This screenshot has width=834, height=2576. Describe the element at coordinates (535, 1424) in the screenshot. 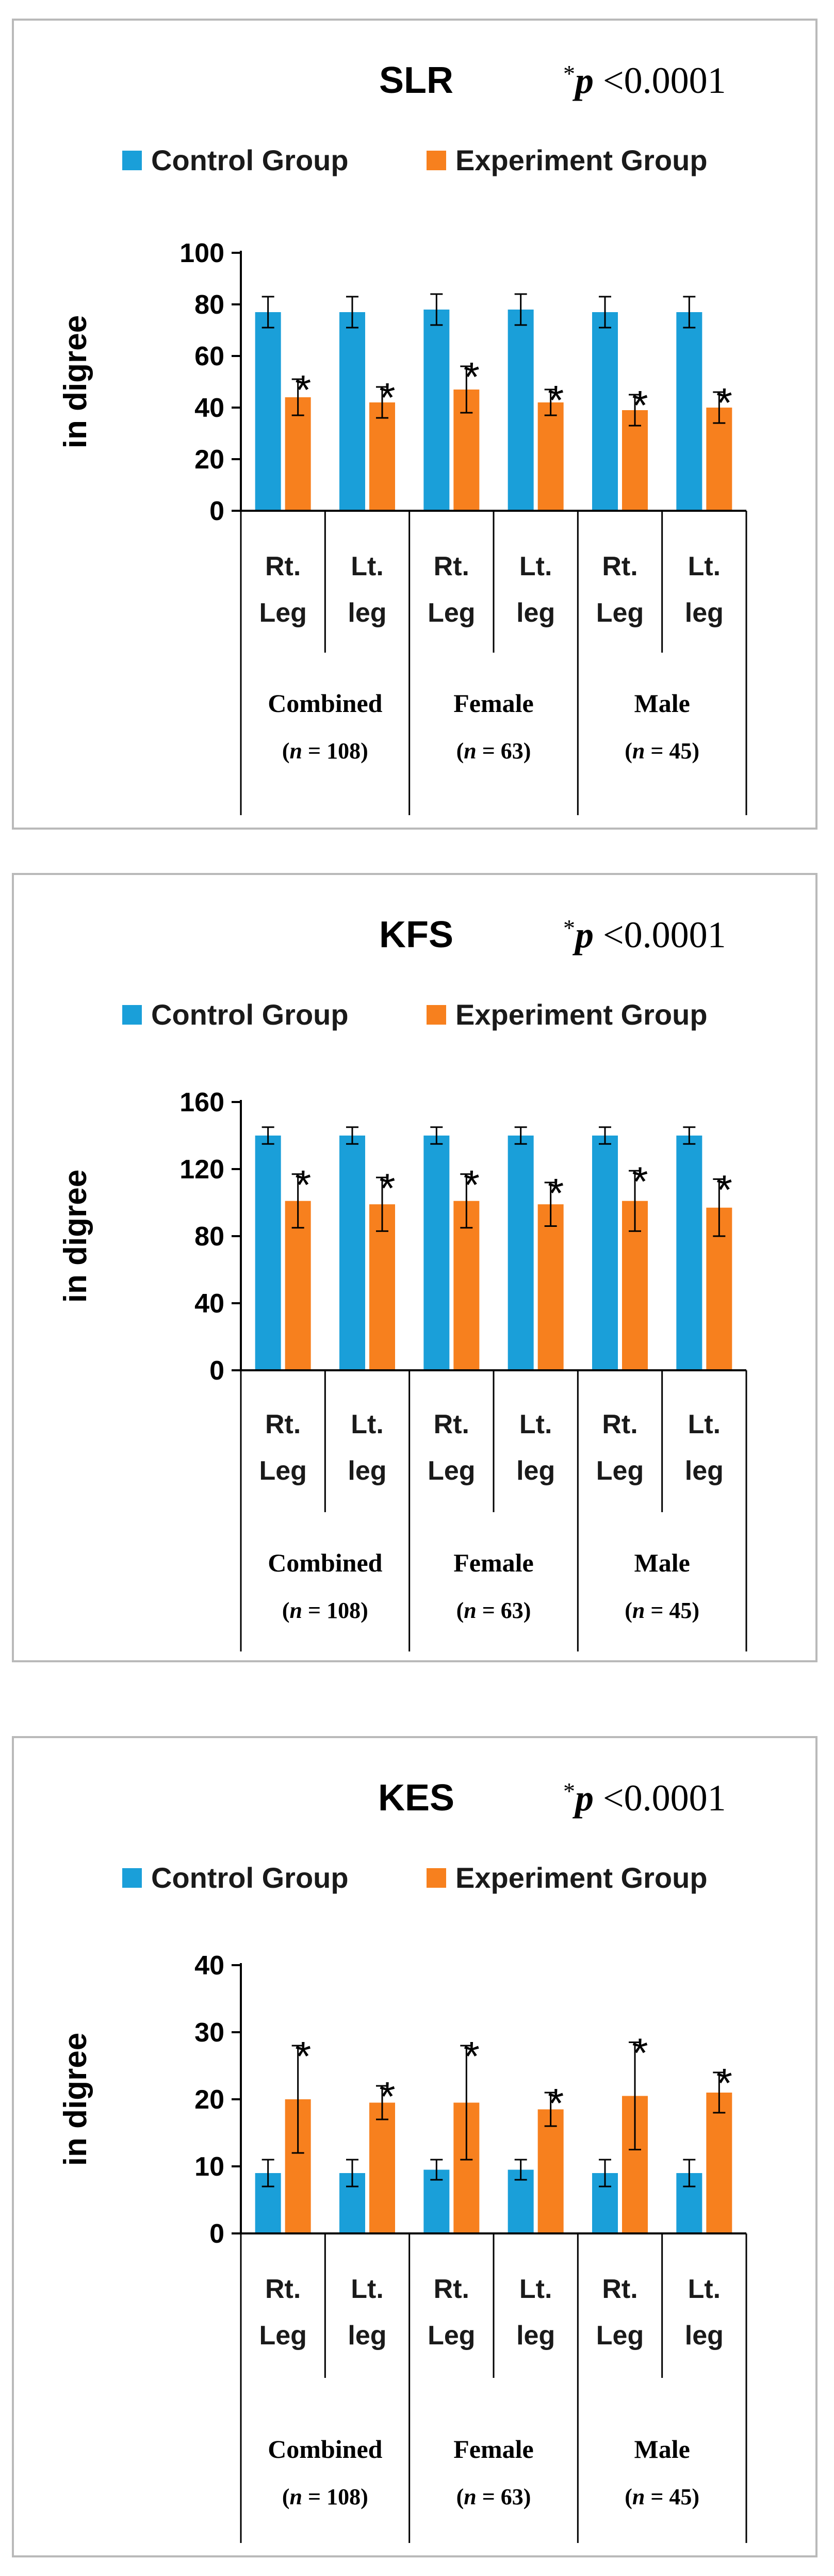

I see `kfs-category-label-line1: Lt.` at that location.